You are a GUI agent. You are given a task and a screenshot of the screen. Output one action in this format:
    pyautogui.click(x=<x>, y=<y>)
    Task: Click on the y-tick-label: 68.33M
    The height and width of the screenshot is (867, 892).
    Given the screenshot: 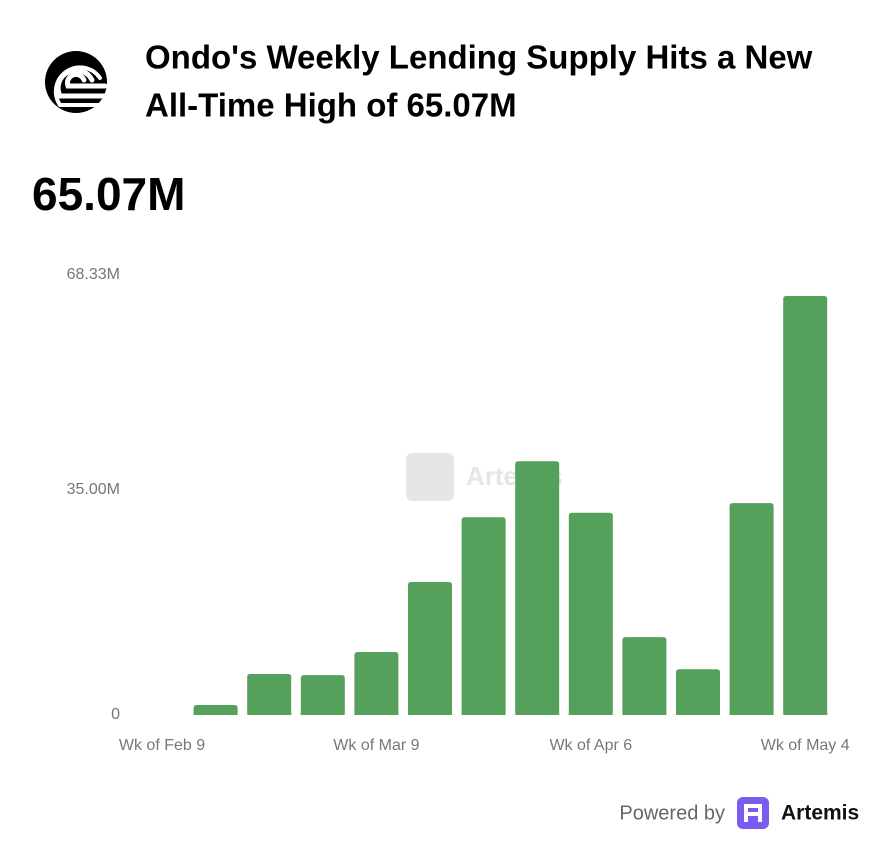 What is the action you would take?
    pyautogui.click(x=93, y=274)
    